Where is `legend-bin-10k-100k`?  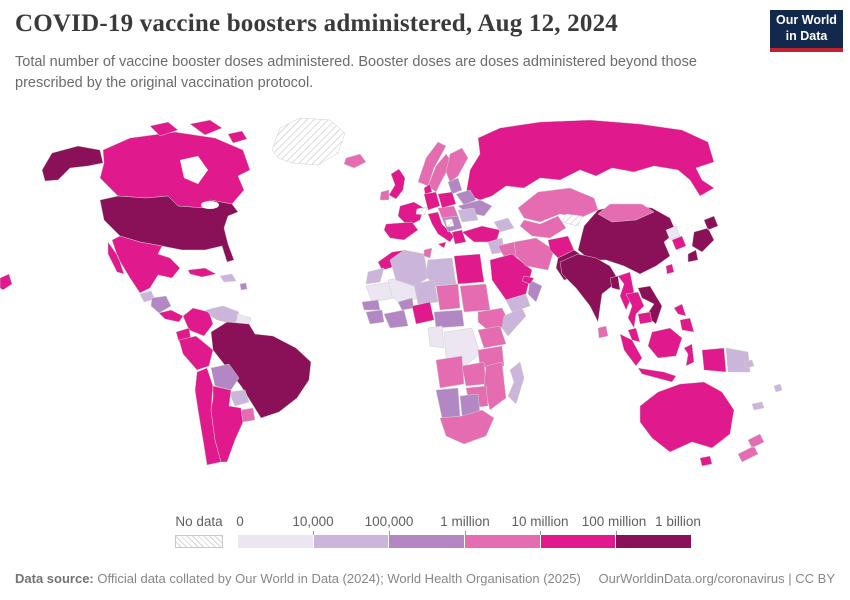
legend-bin-10k-100k is located at coordinates (351, 541).